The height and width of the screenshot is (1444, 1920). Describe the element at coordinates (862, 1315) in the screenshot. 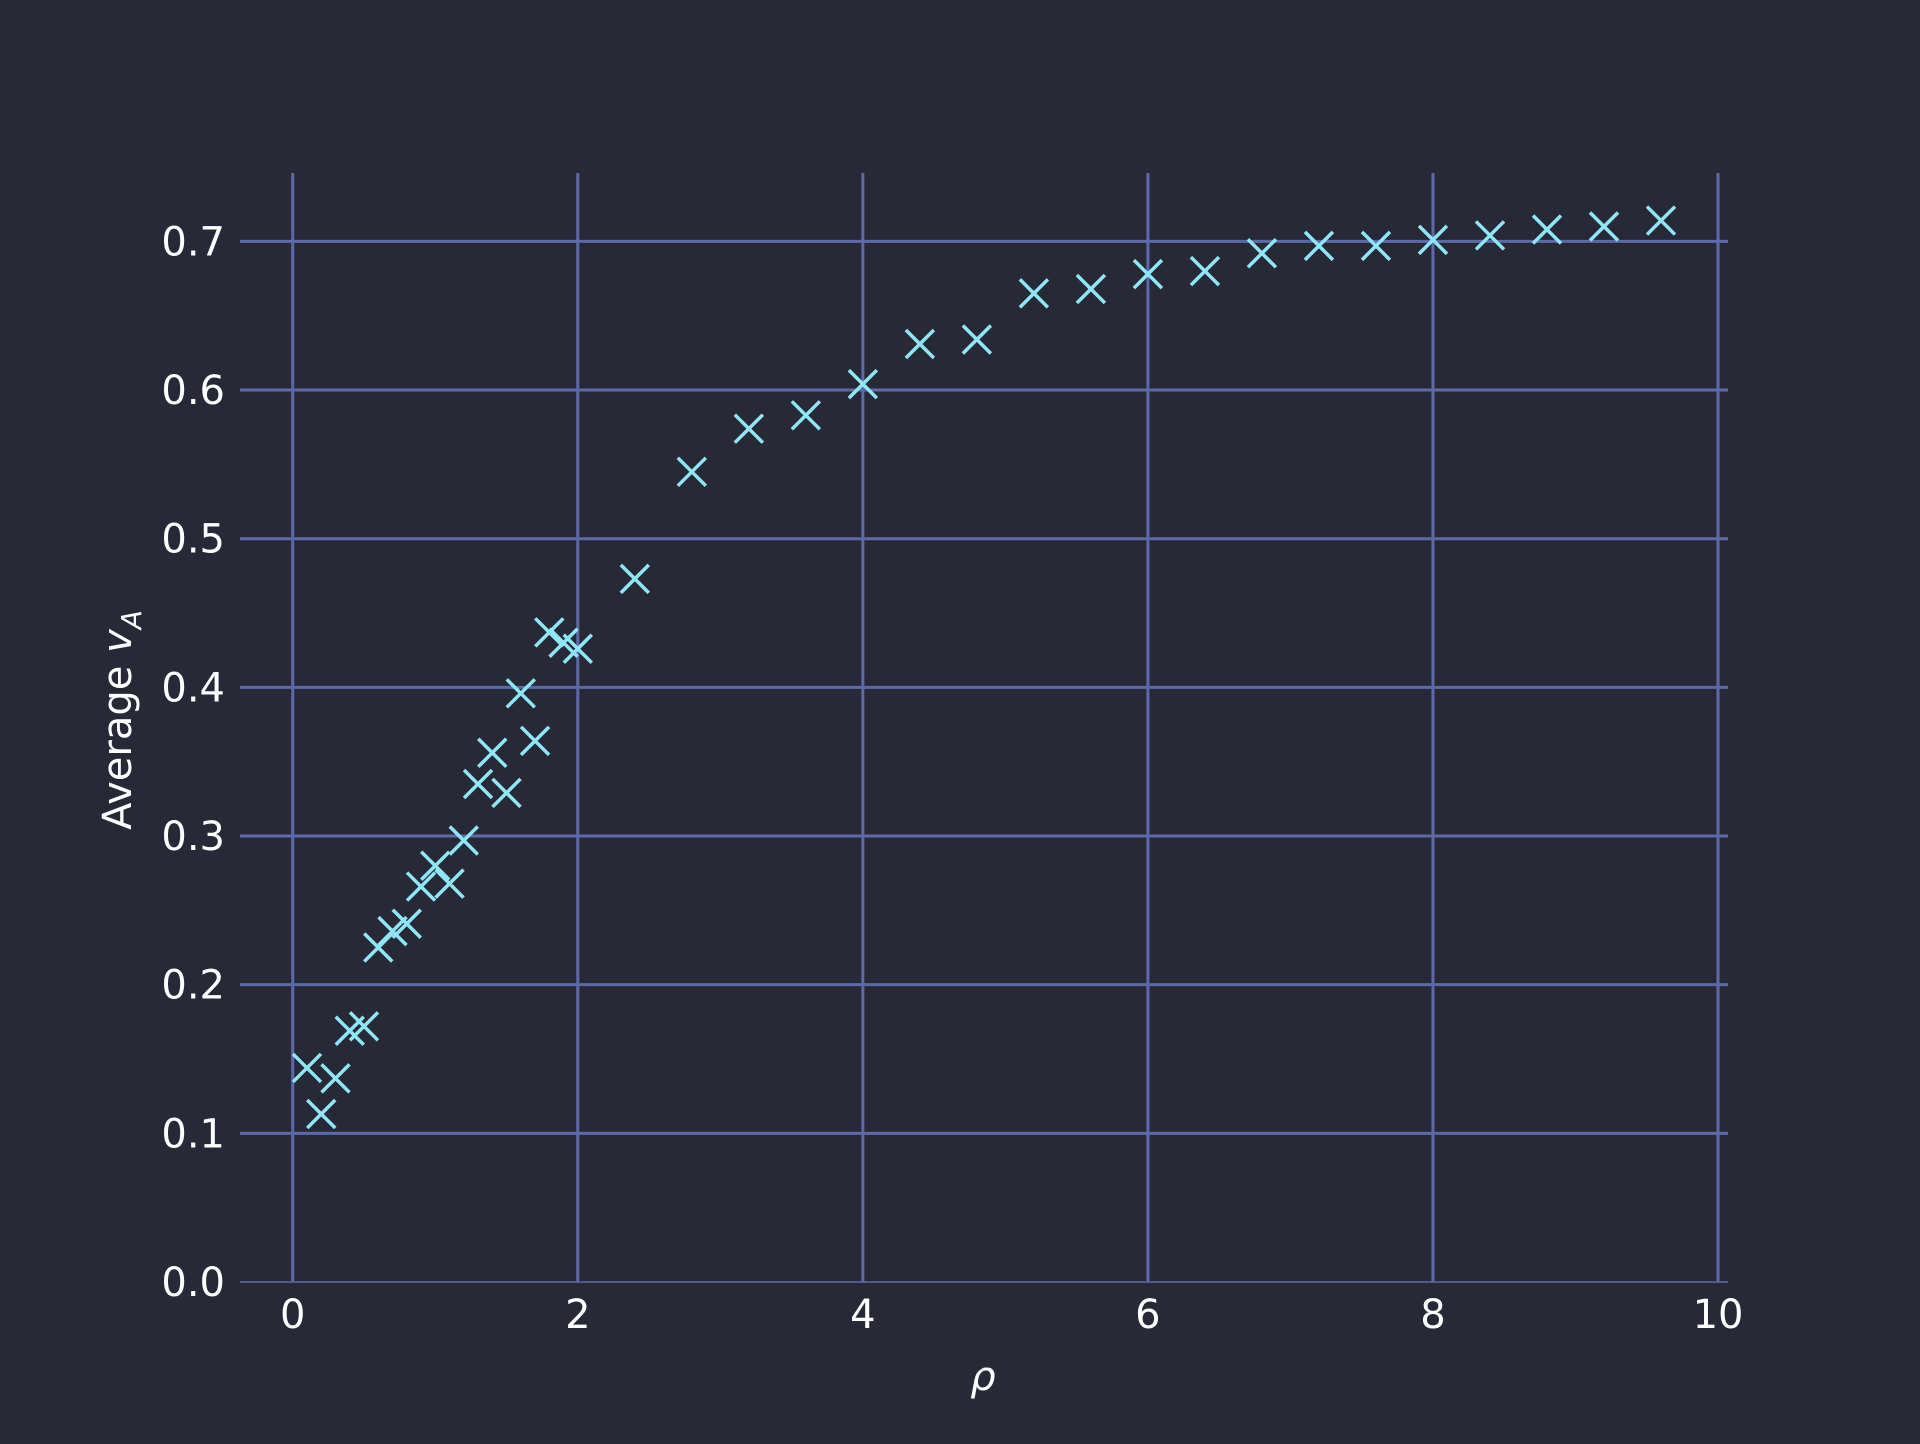

I see `x-tick-label: 4` at that location.